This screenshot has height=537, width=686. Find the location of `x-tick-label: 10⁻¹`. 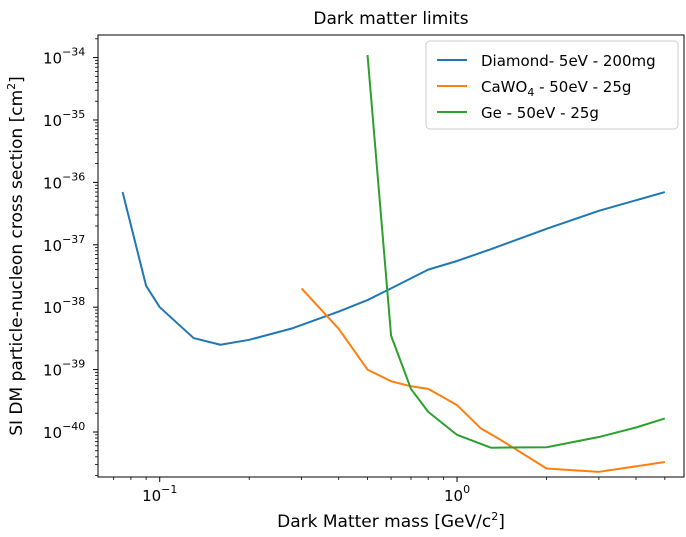

x-tick-label: 10⁻¹ is located at coordinates (159, 494).